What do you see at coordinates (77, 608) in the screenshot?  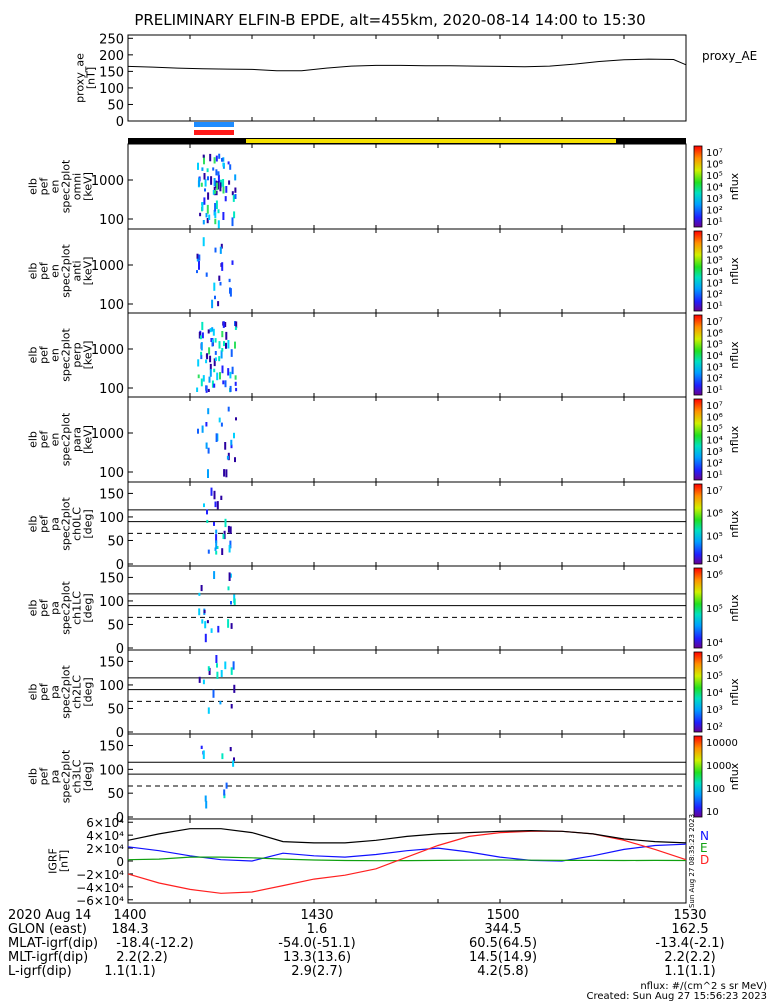 I see `spec-panel-5-ylabel-line-4: ch1LC` at bounding box center [77, 608].